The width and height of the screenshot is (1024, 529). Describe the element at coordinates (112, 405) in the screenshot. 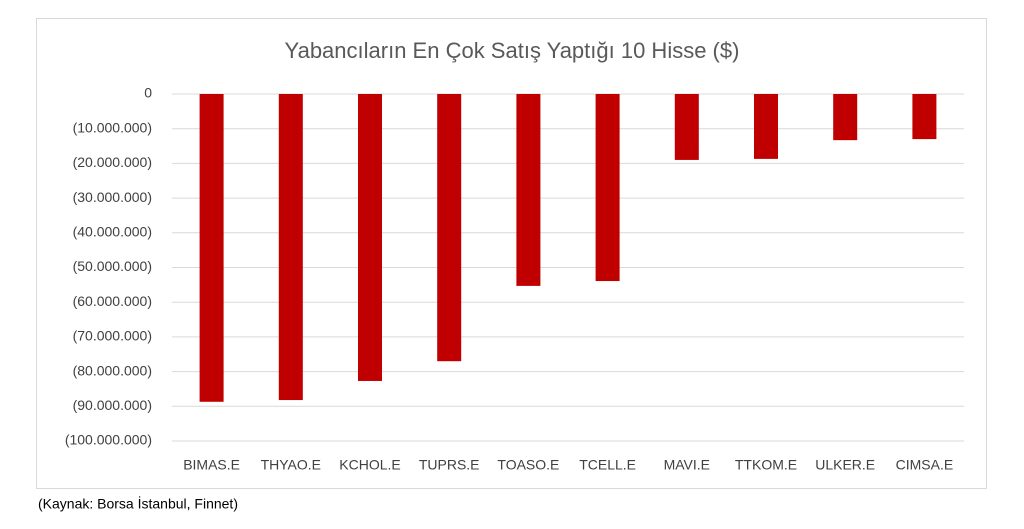

I see `y-tick-label: (90.000.000)` at that location.